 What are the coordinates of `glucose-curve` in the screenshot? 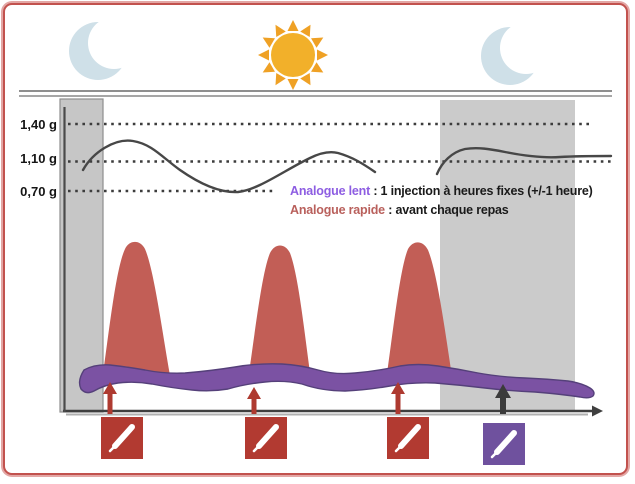 It's located at (347, 166).